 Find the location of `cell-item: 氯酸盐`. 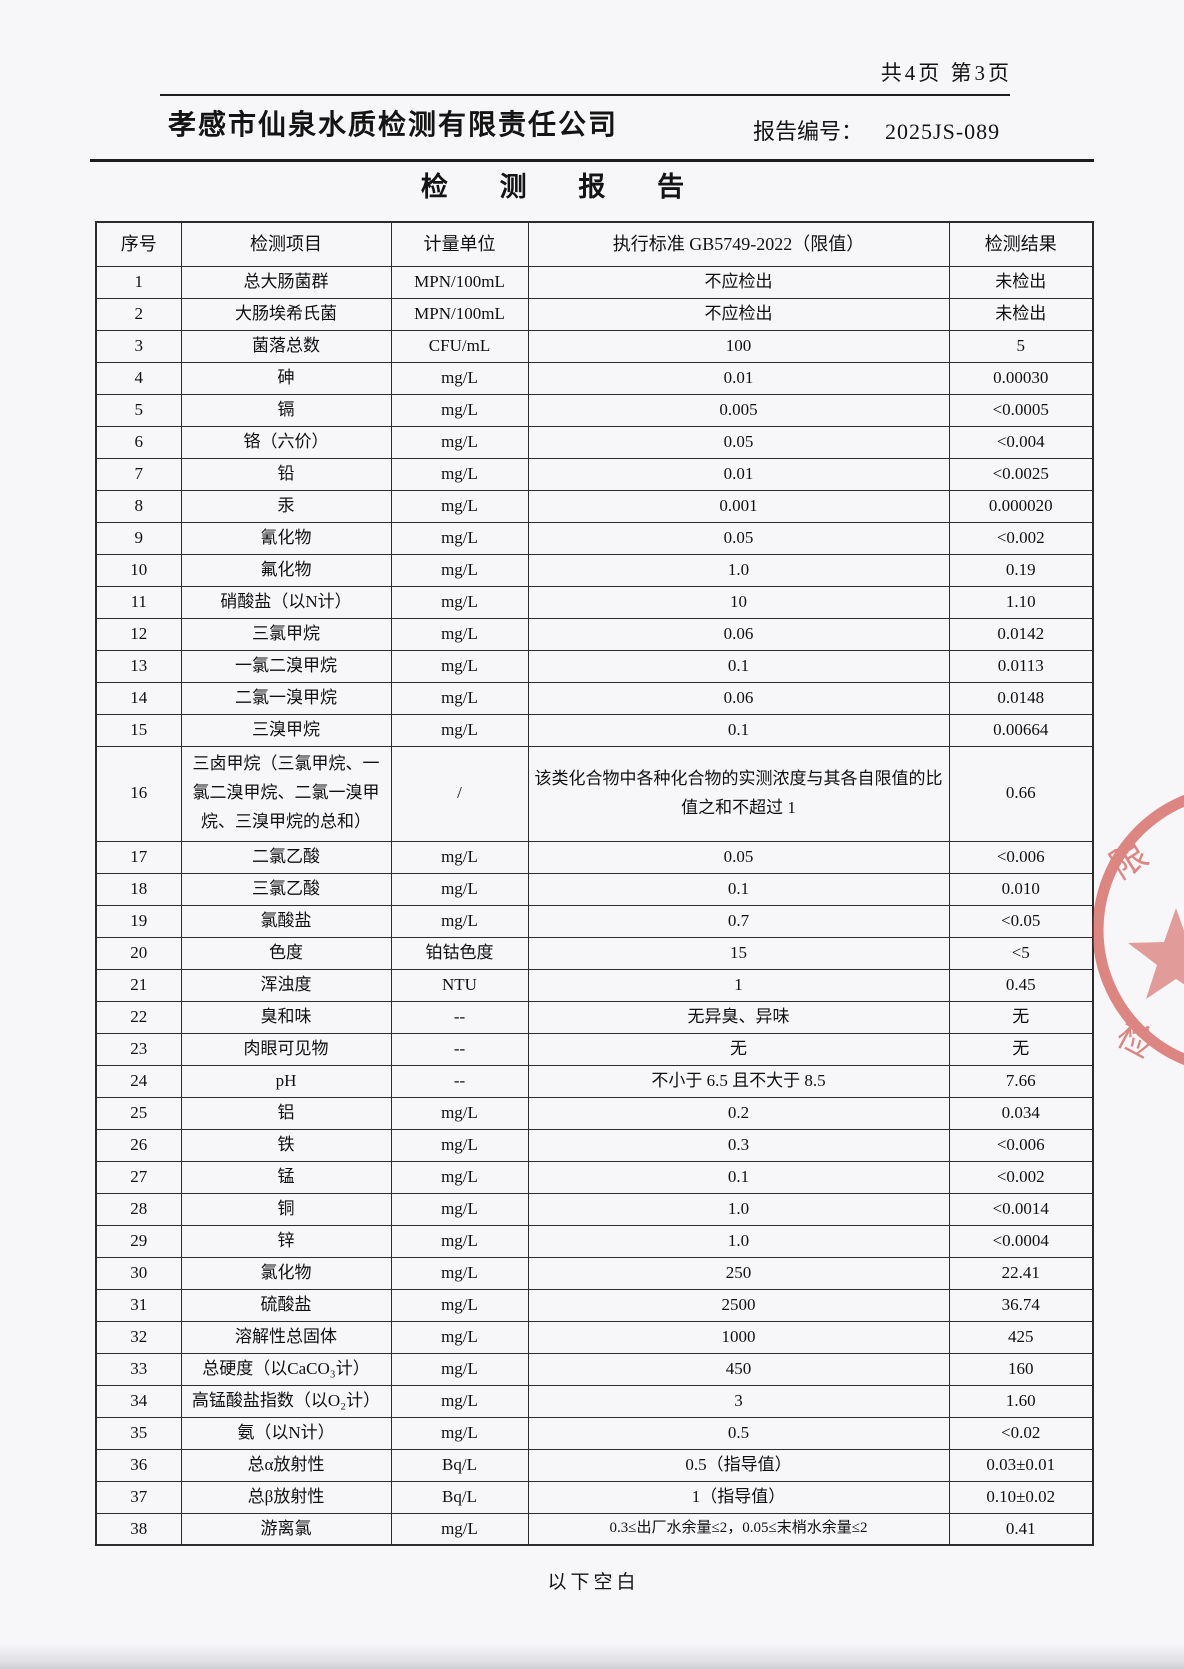

cell-item: 氯酸盐 is located at coordinates (286, 921).